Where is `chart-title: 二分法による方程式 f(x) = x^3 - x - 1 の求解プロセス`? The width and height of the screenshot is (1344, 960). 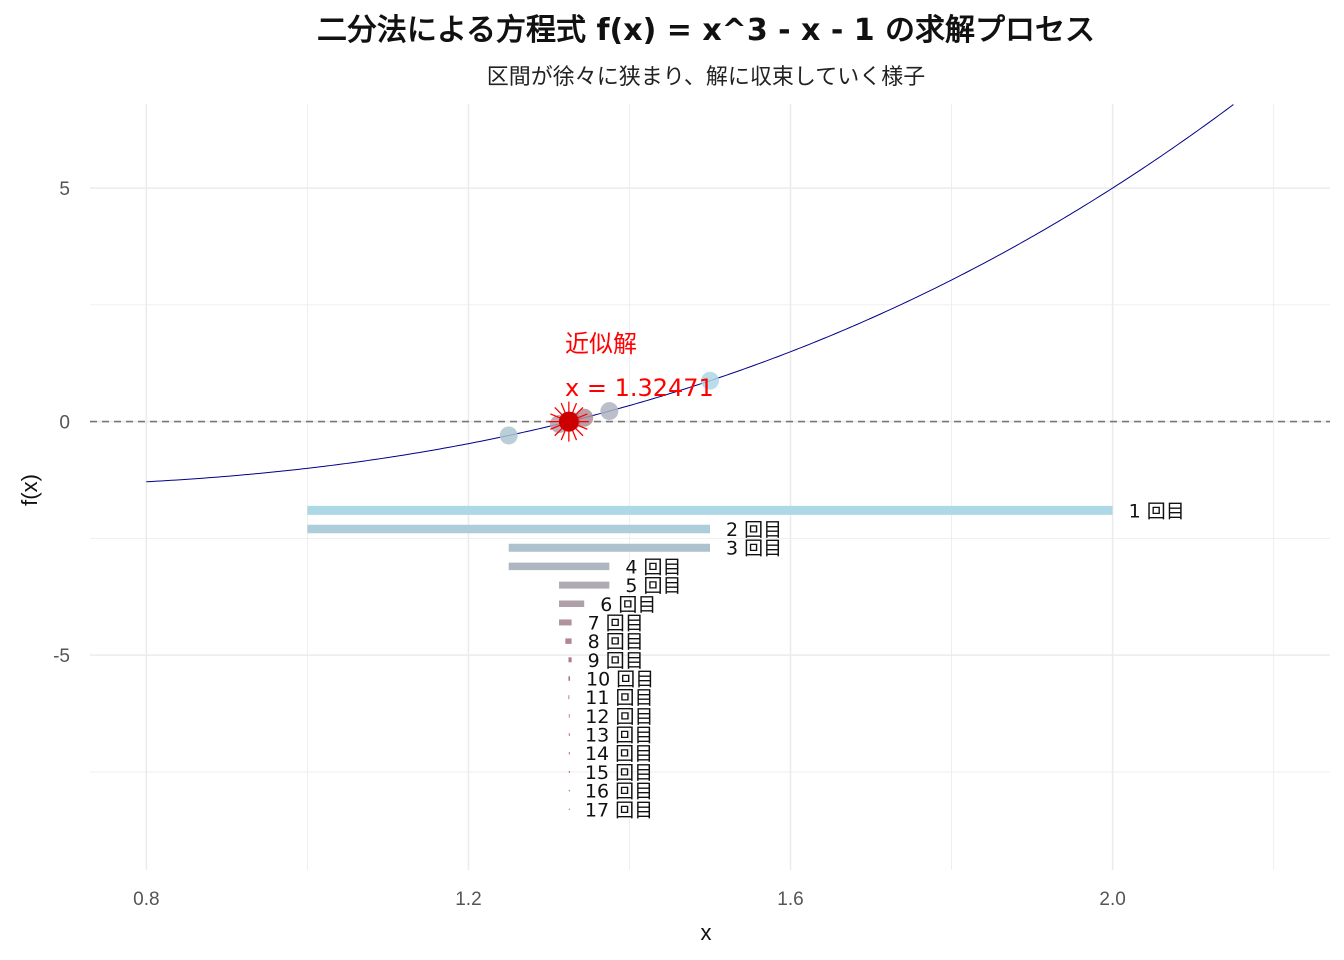 chart-title: 二分法による方程式 f(x) = x^3 - x - 1 の求解プロセス is located at coordinates (706, 30).